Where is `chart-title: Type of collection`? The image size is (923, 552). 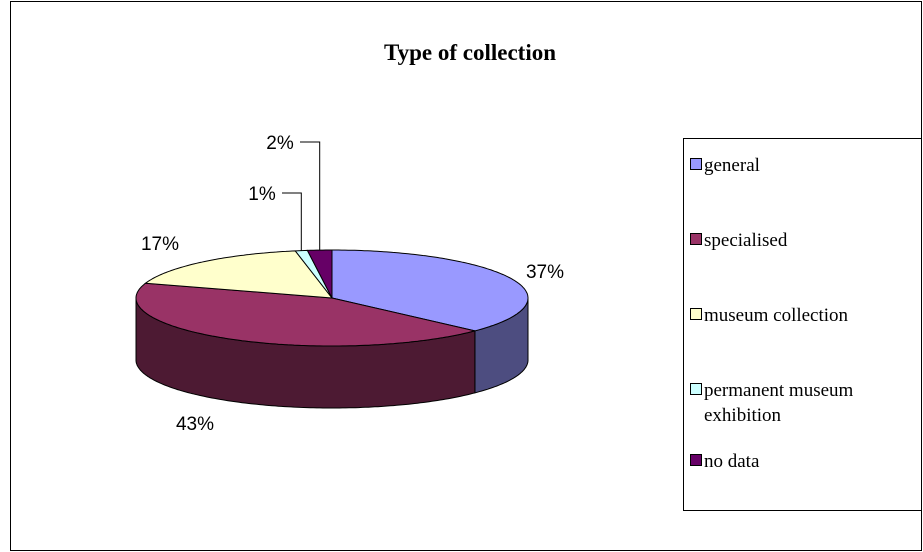 chart-title: Type of collection is located at coordinates (470, 52).